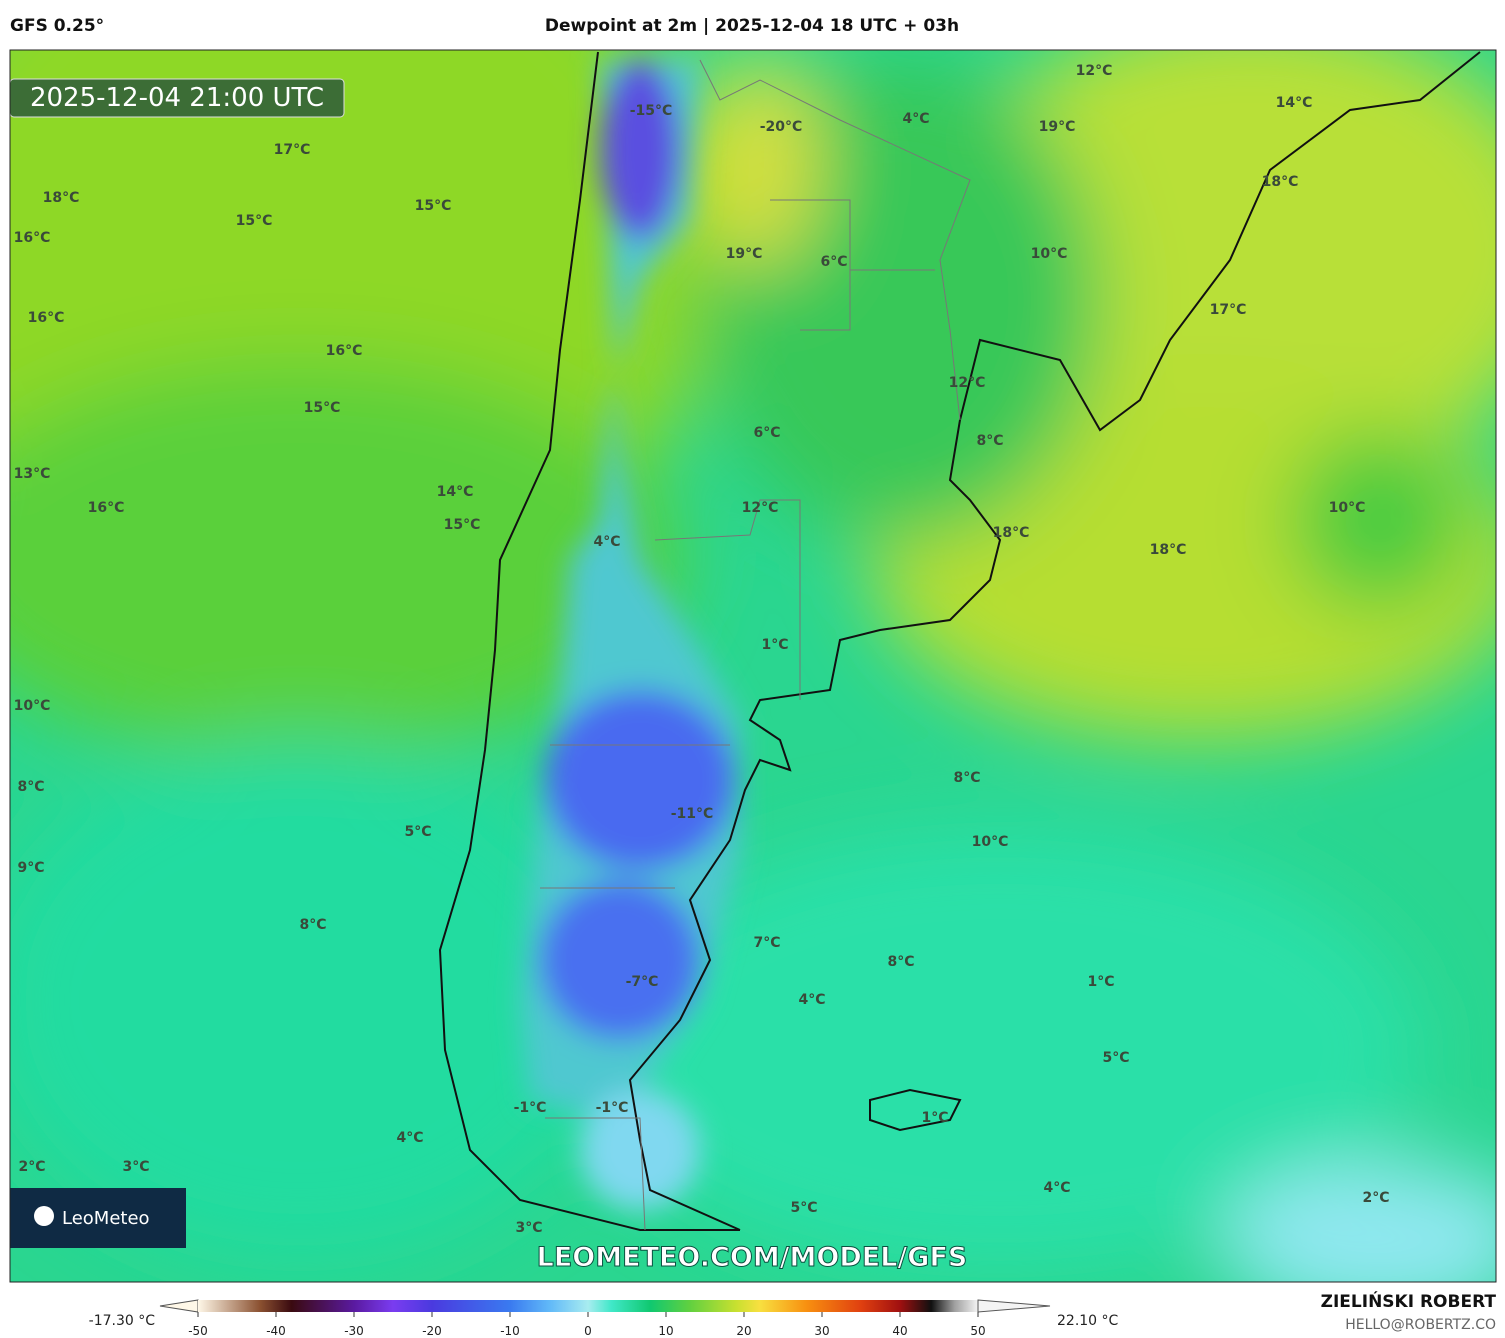 The image size is (1505, 1338). Describe the element at coordinates (198, 1331) in the screenshot. I see `colorbar-tick-label: -50` at that location.